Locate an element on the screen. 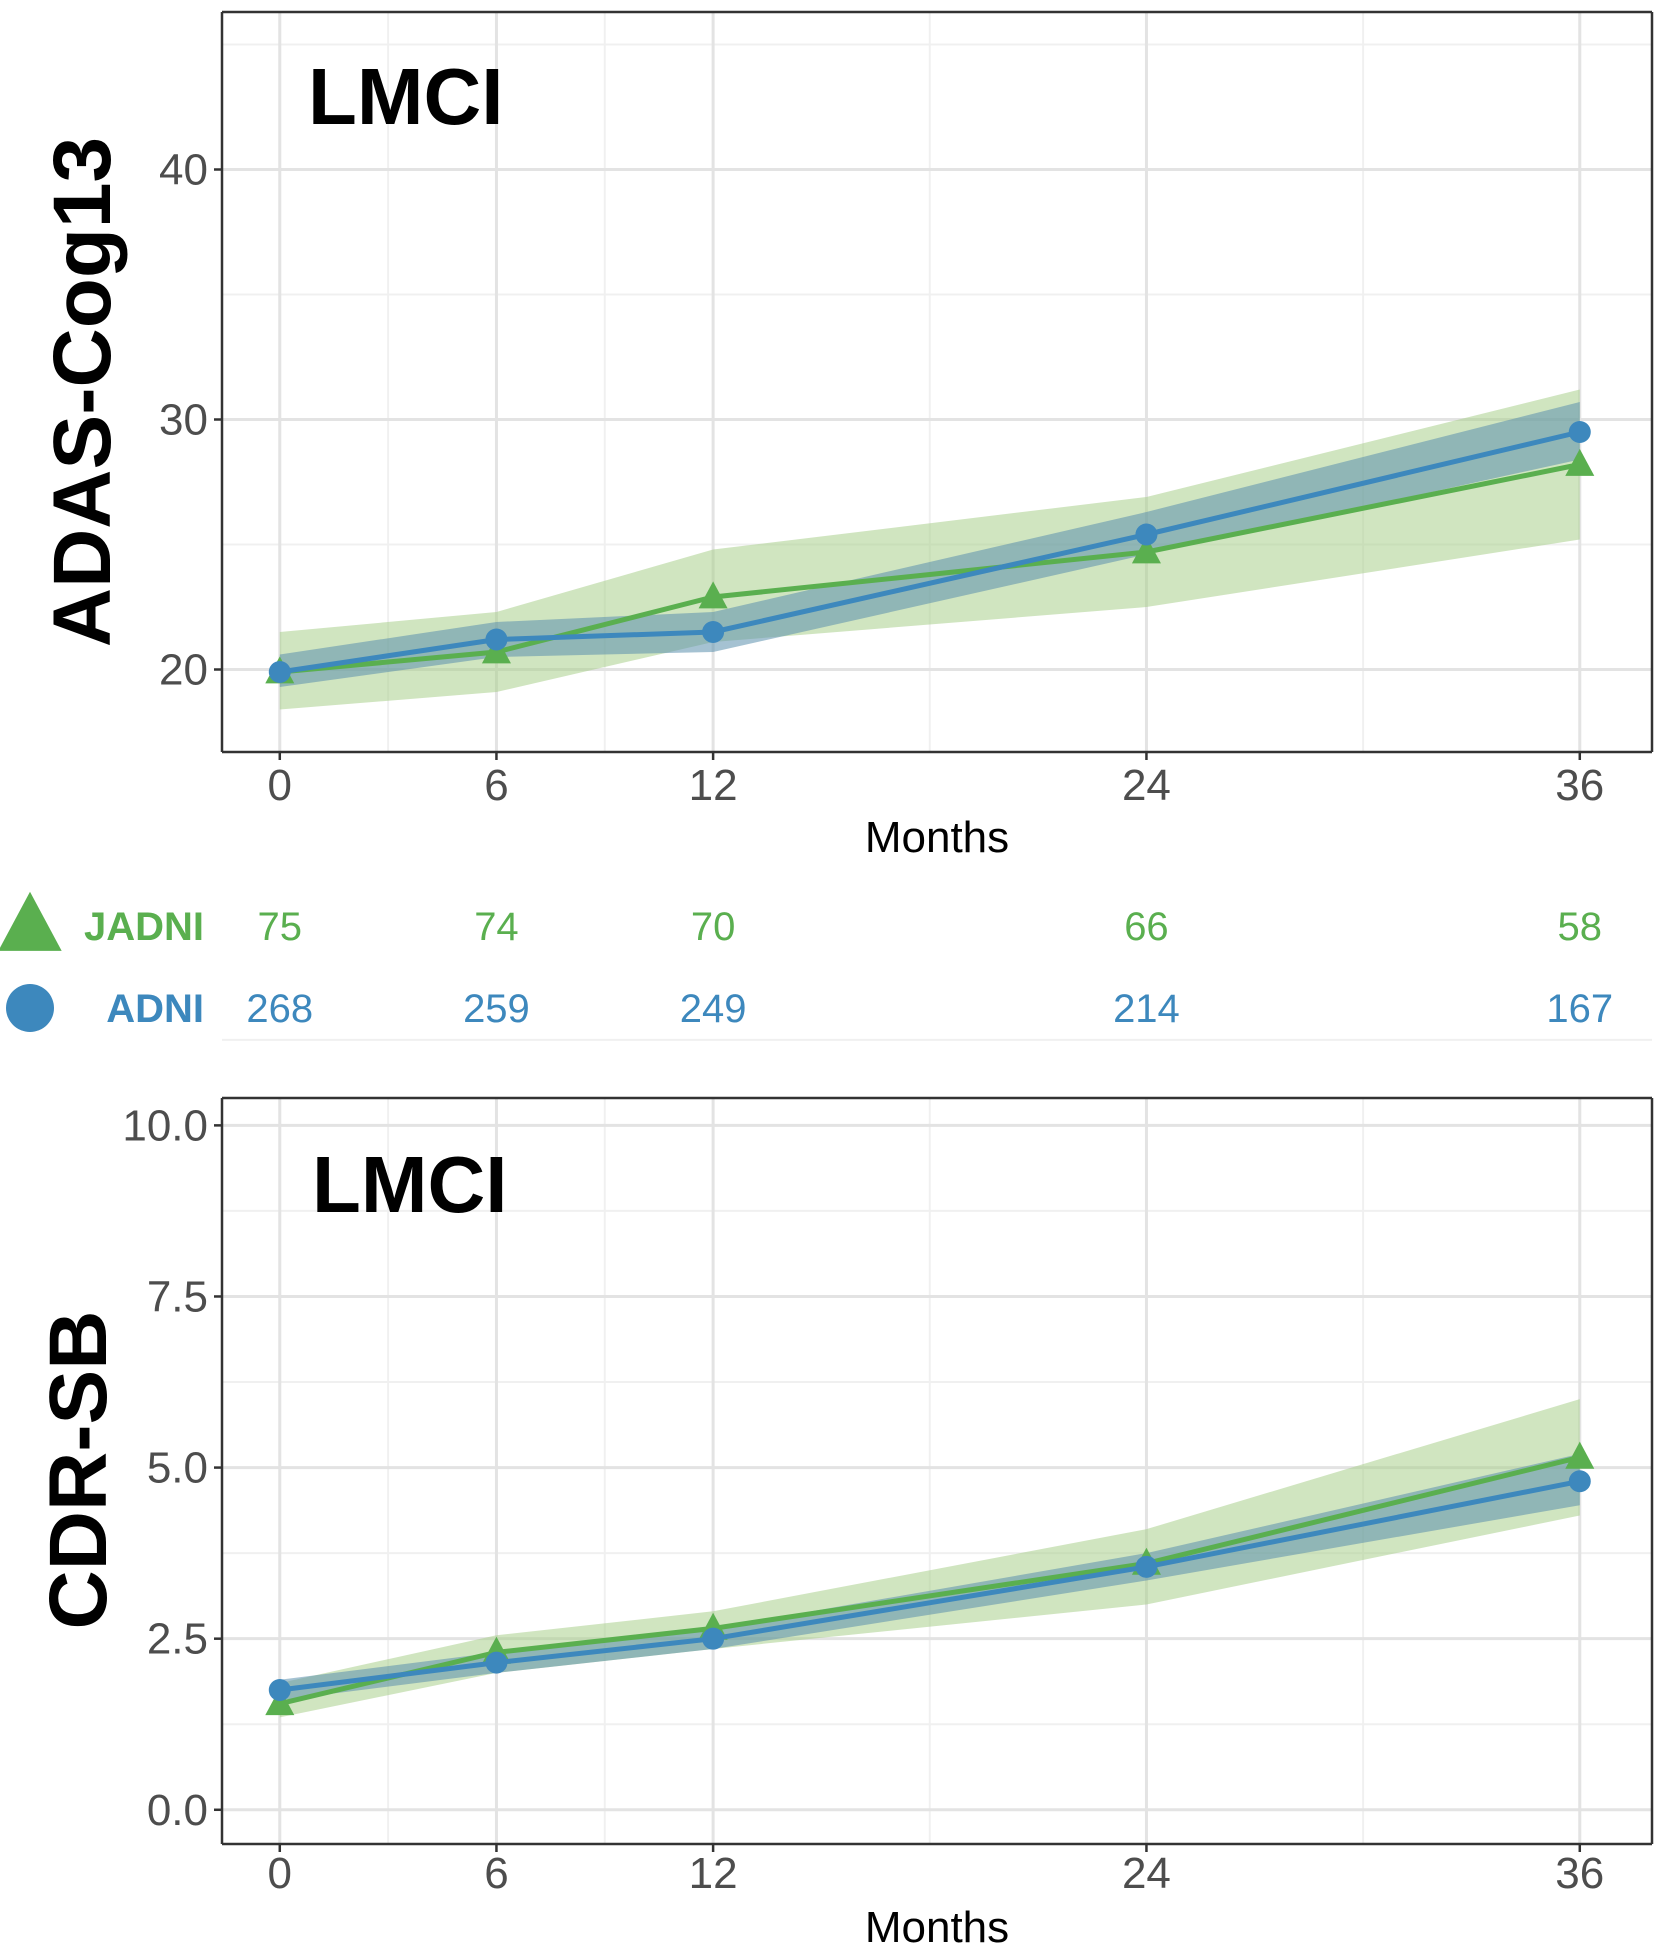  risk-table-row-adni: ADNI 268 259 249 214 167 is located at coordinates (809, 1008).